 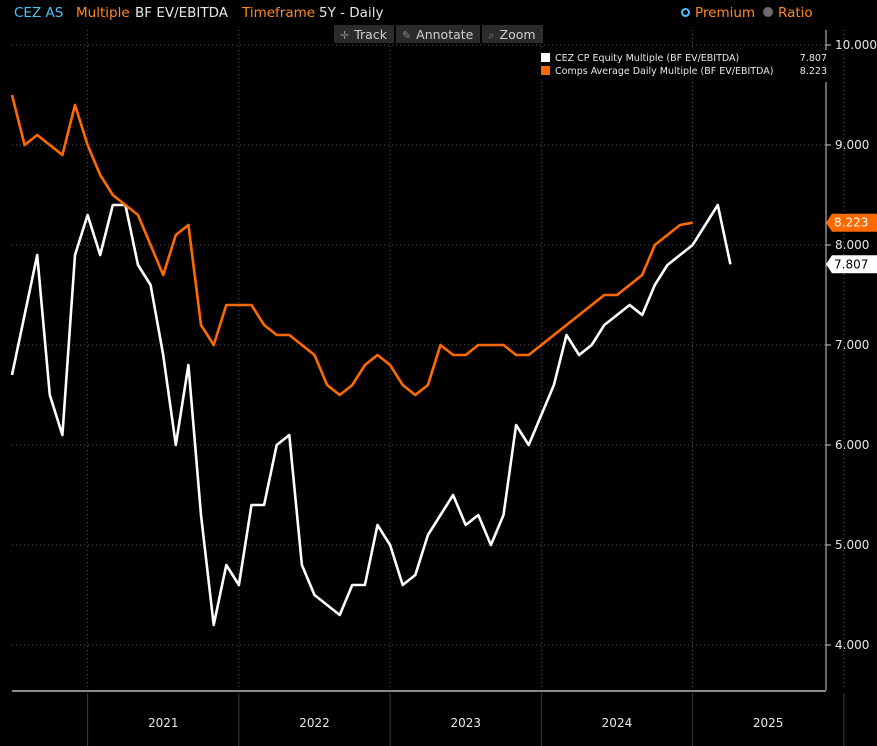 What do you see at coordinates (351, 13) in the screenshot?
I see `timeframe-value: 5Y - Daily` at bounding box center [351, 13].